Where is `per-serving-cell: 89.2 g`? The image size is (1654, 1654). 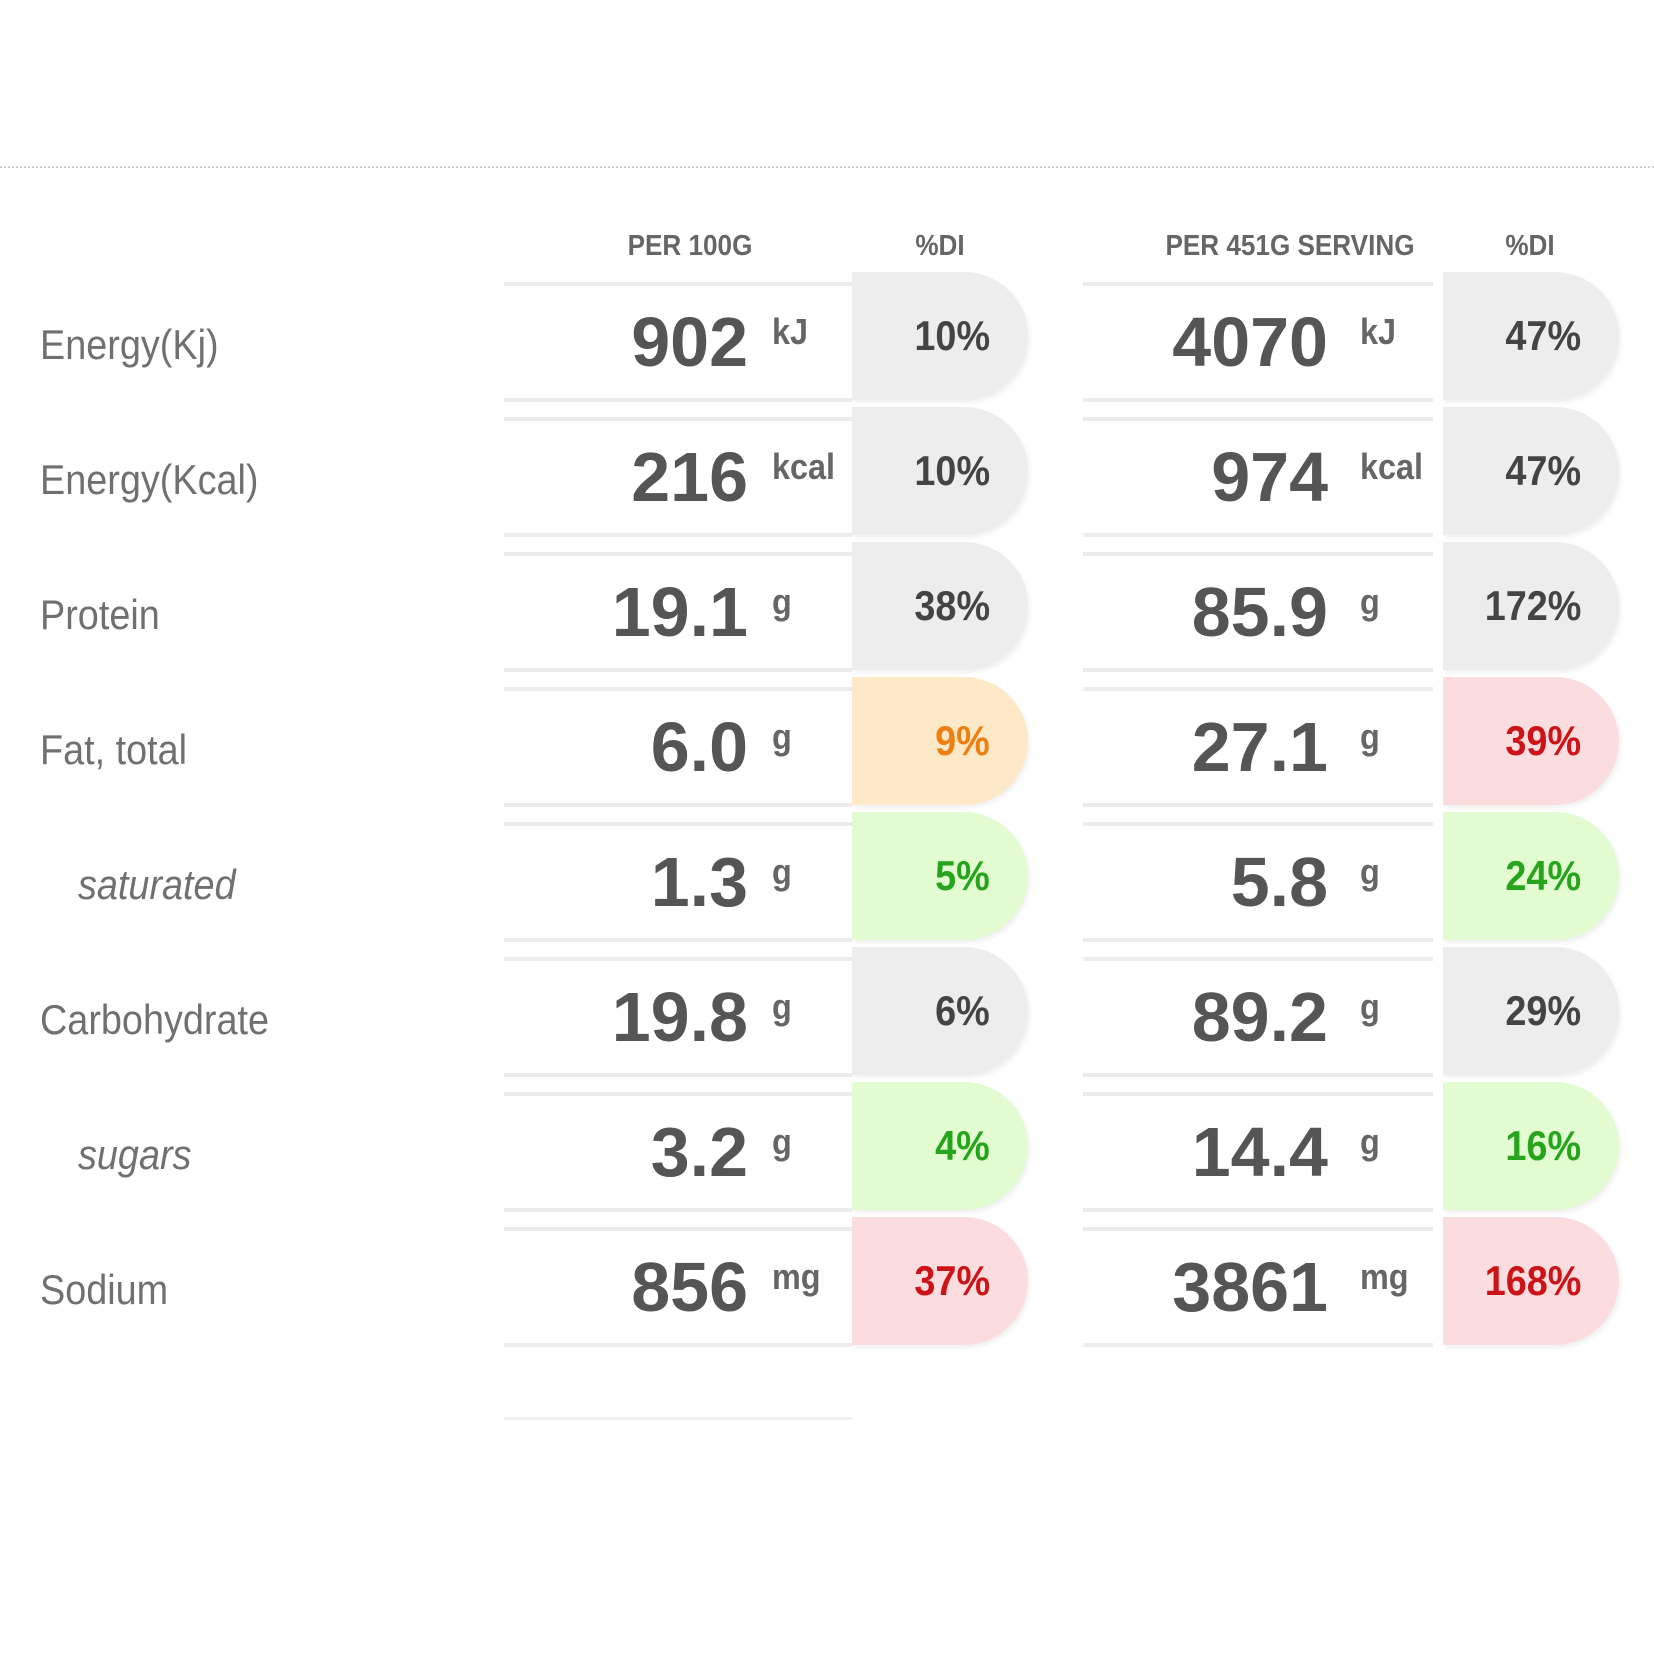
per-serving-cell: 89.2 g is located at coordinates (1258, 1017).